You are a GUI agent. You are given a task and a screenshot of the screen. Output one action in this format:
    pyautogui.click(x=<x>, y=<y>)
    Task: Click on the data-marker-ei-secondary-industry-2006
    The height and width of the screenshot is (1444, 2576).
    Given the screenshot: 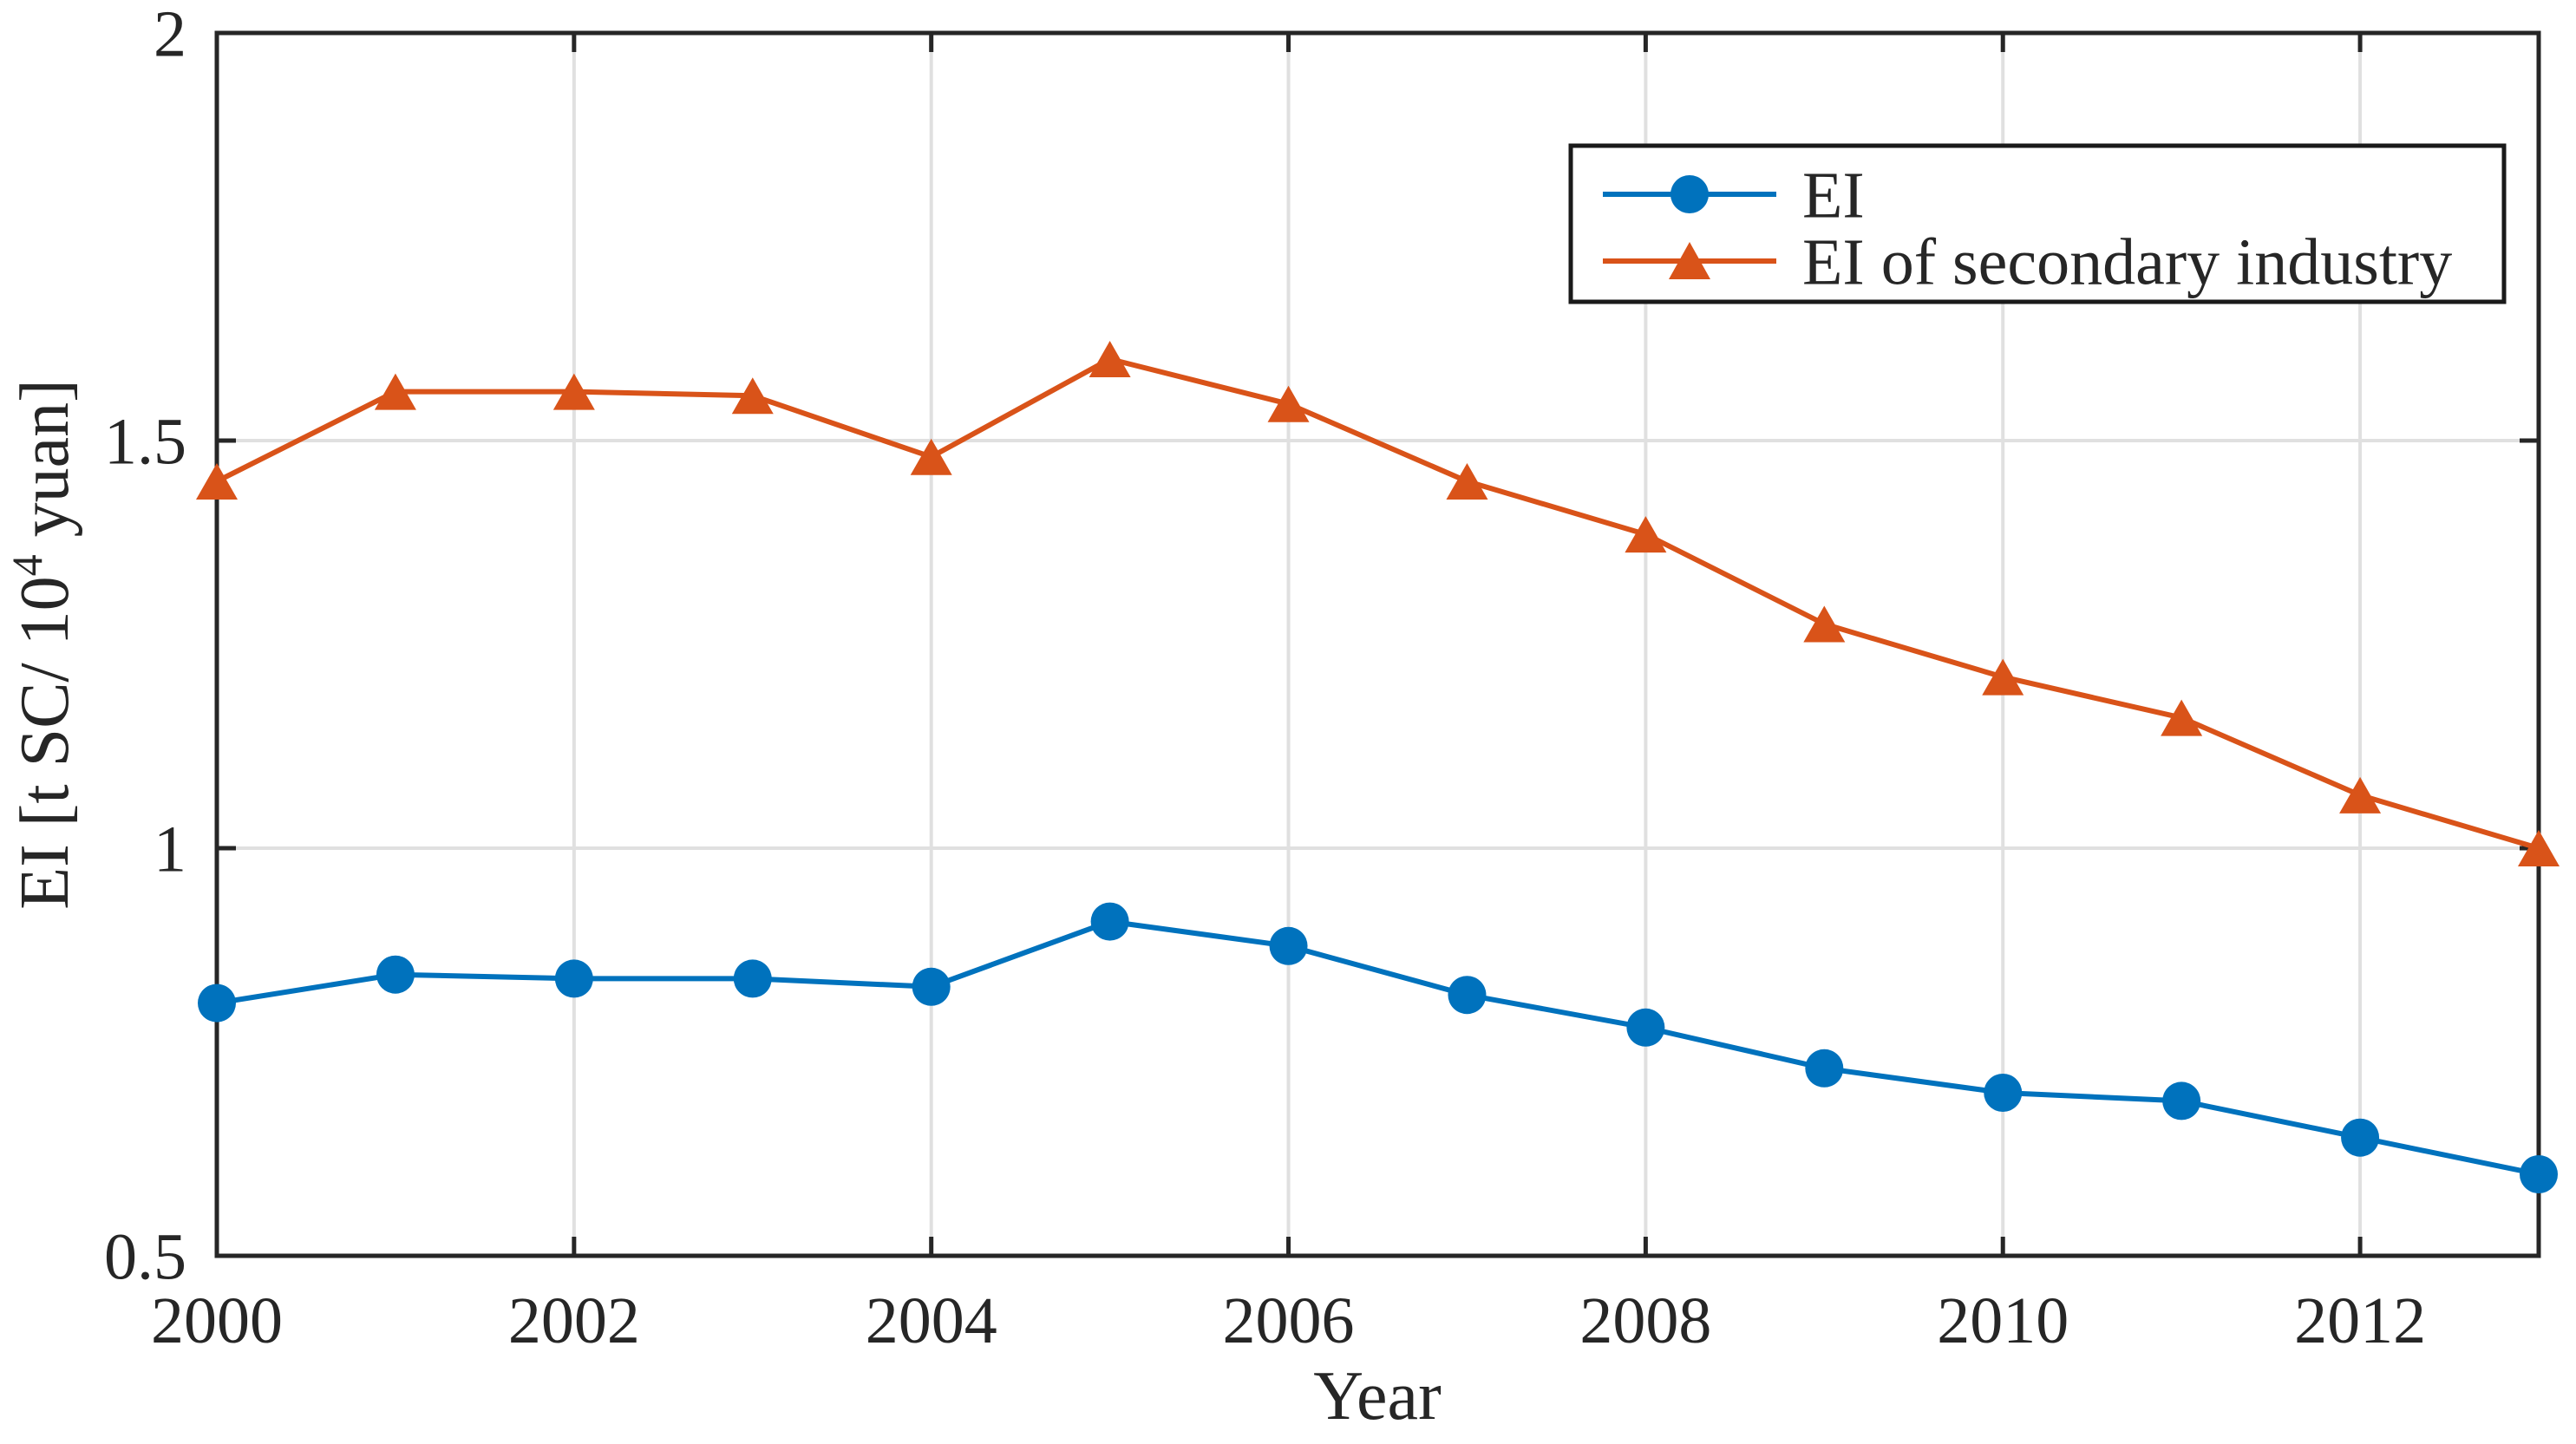 What is the action you would take?
    pyautogui.click(x=1288, y=403)
    